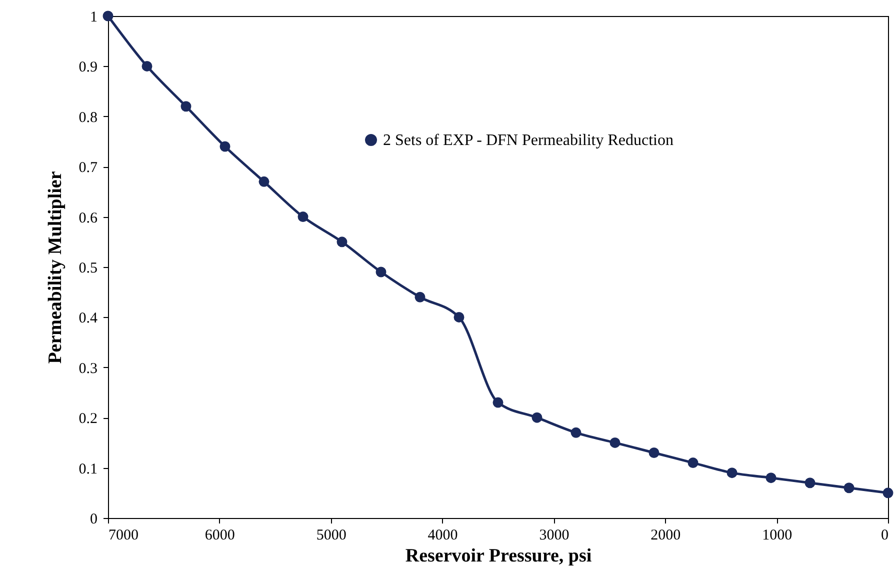  What do you see at coordinates (88, 118) in the screenshot?
I see `y-tick-label: 0.8` at bounding box center [88, 118].